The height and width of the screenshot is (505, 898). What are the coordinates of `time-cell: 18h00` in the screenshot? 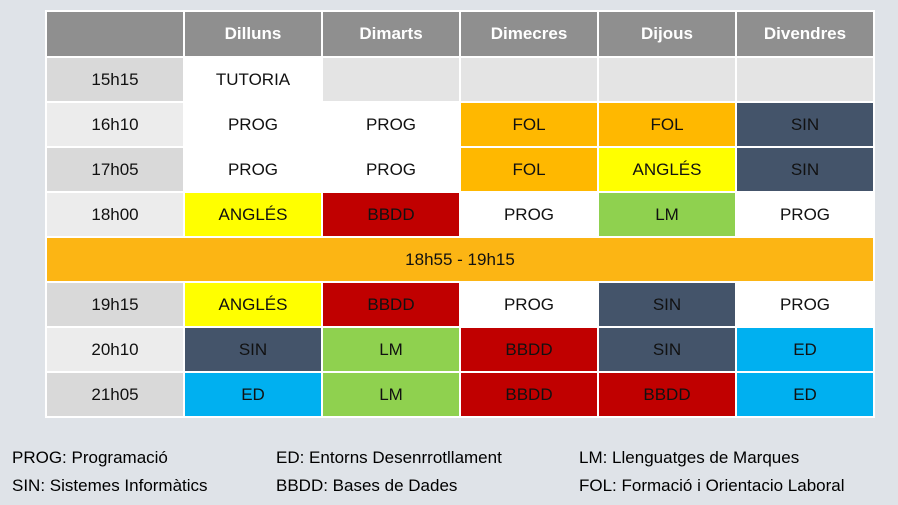 It's located at (115, 214).